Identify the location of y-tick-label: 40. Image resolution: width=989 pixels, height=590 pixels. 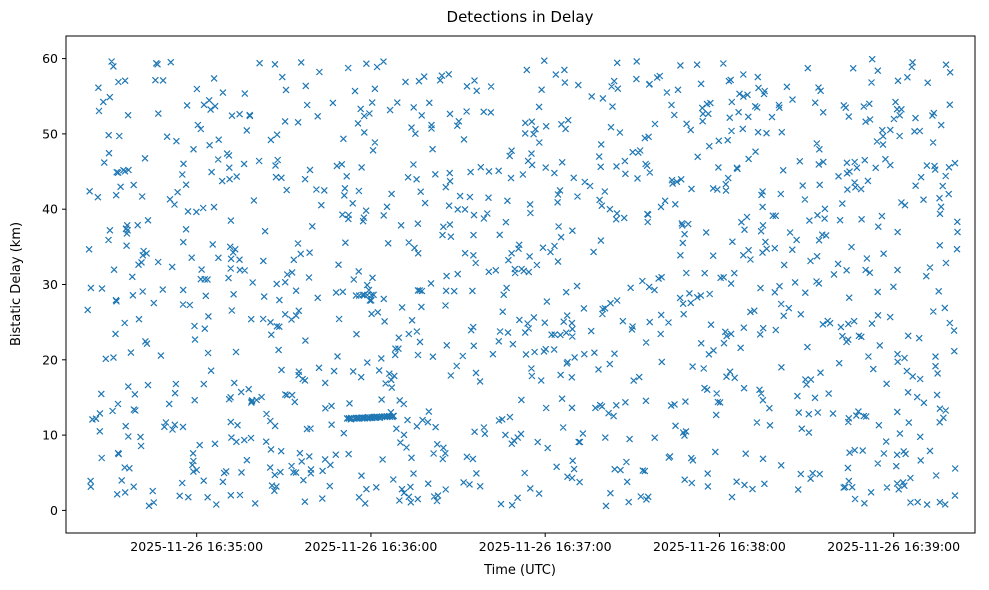
(50, 209).